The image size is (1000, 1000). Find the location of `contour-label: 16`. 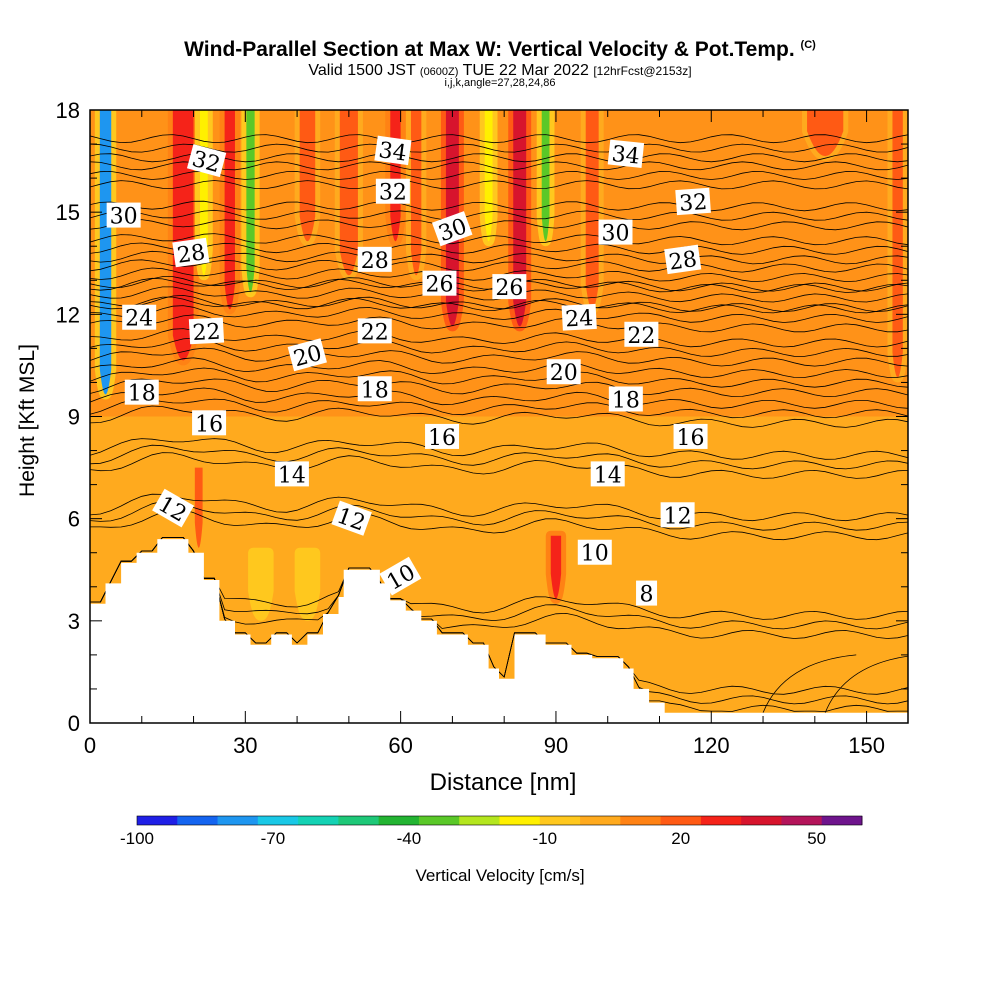

contour-label: 16 is located at coordinates (209, 423).